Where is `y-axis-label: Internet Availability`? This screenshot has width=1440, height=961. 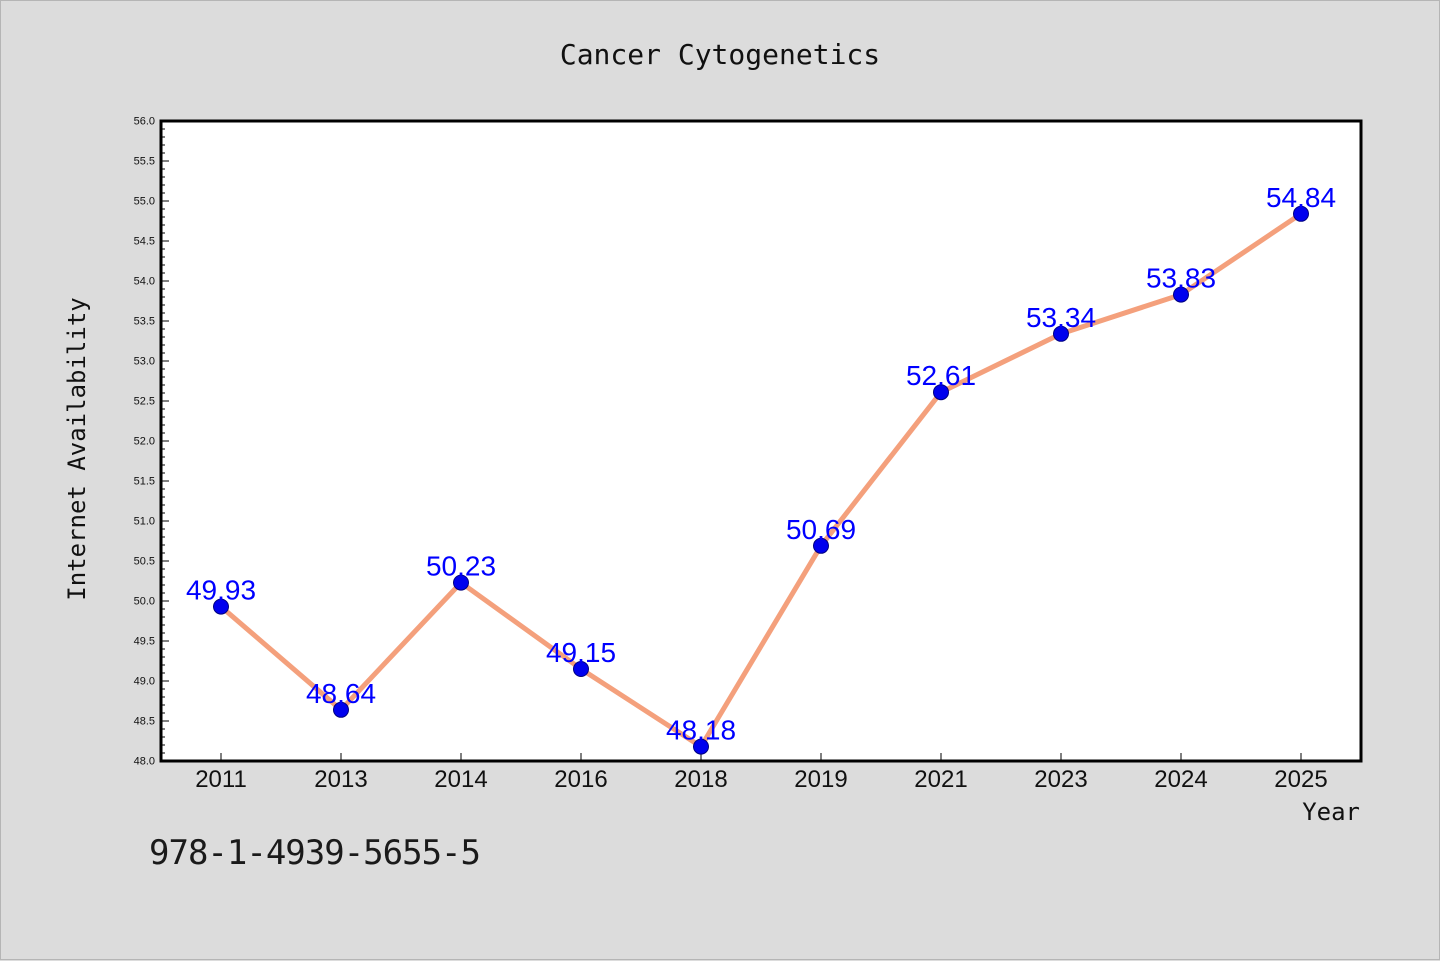
y-axis-label: Internet Availability is located at coordinates (77, 448).